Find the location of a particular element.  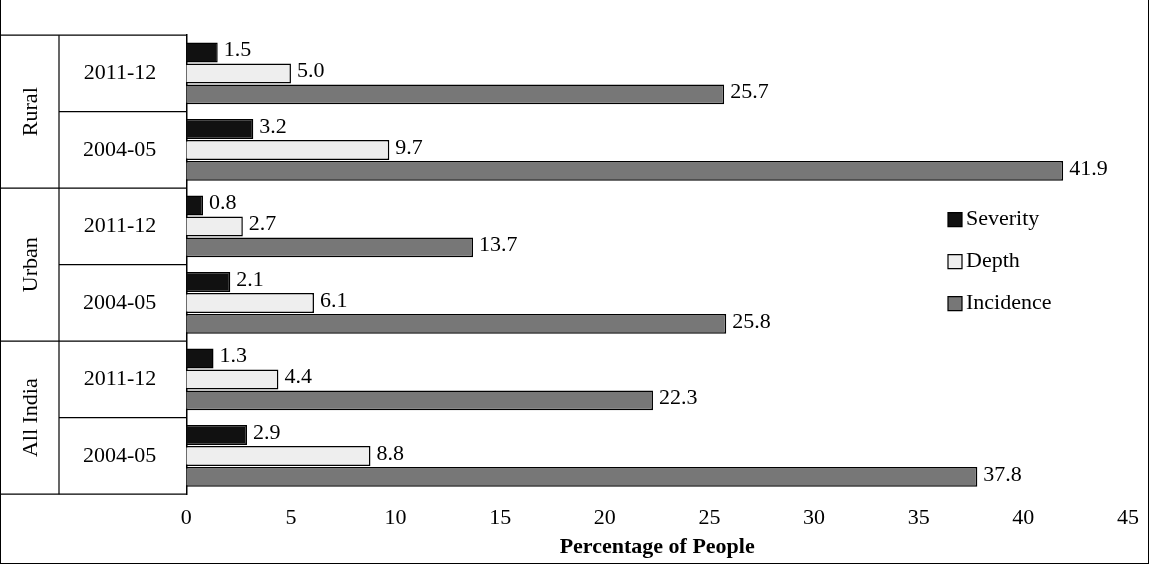

text: Rural is located at coordinates (29, 112).